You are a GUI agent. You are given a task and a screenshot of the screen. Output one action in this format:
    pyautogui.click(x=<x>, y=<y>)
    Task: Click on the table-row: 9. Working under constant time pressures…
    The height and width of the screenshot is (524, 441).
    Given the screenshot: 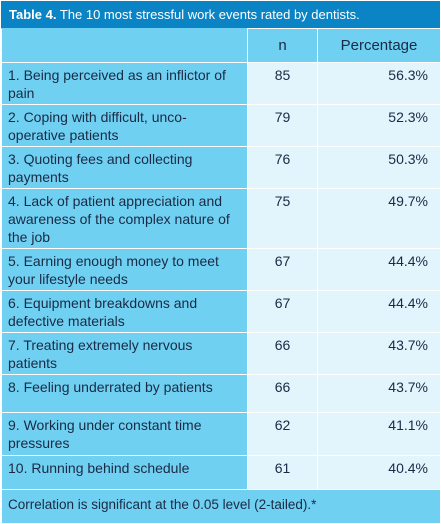 What is the action you would take?
    pyautogui.click(x=221, y=434)
    